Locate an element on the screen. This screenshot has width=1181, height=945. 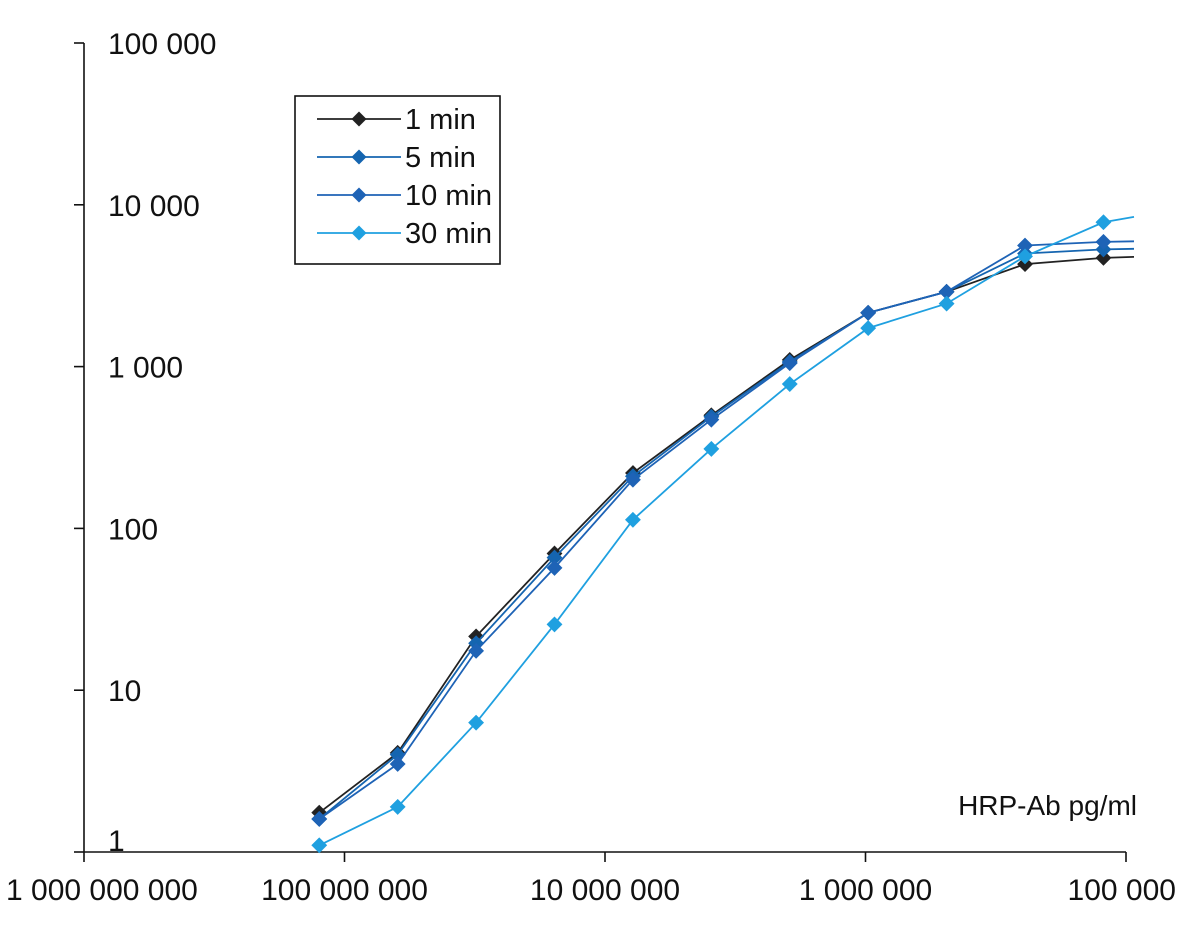
legend: 1 min 5 min 10 min 30 min is located at coordinates (397, 180).